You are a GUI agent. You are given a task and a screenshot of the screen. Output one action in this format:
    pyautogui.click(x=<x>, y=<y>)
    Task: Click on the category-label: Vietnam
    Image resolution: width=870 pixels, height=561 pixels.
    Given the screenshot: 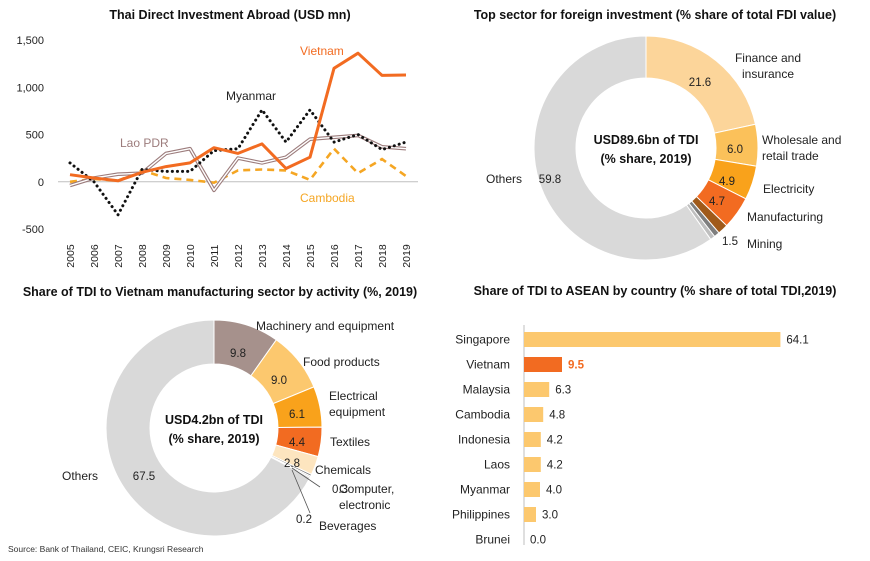 What is the action you would take?
    pyautogui.click(x=488, y=365)
    